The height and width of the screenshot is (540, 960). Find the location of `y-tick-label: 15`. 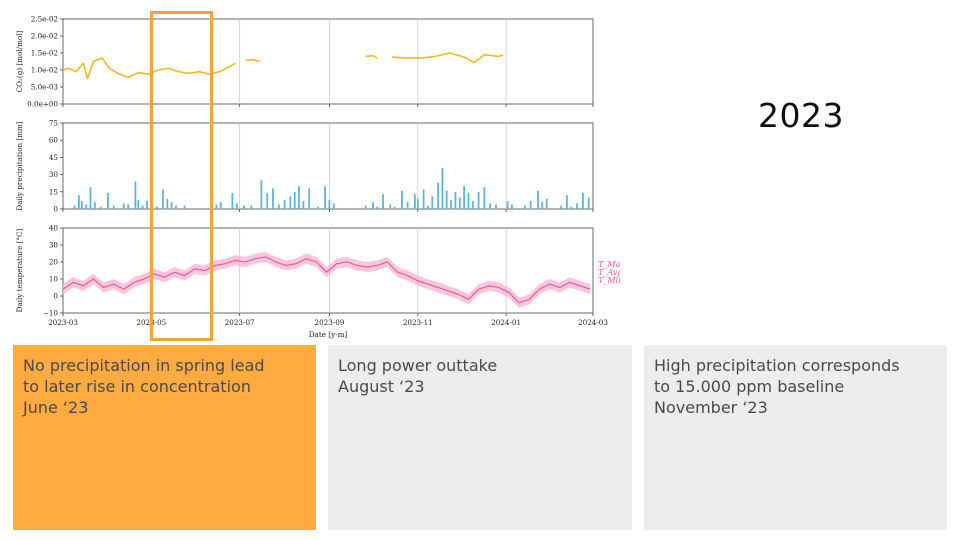

y-tick-label: 15 is located at coordinates (54, 191).